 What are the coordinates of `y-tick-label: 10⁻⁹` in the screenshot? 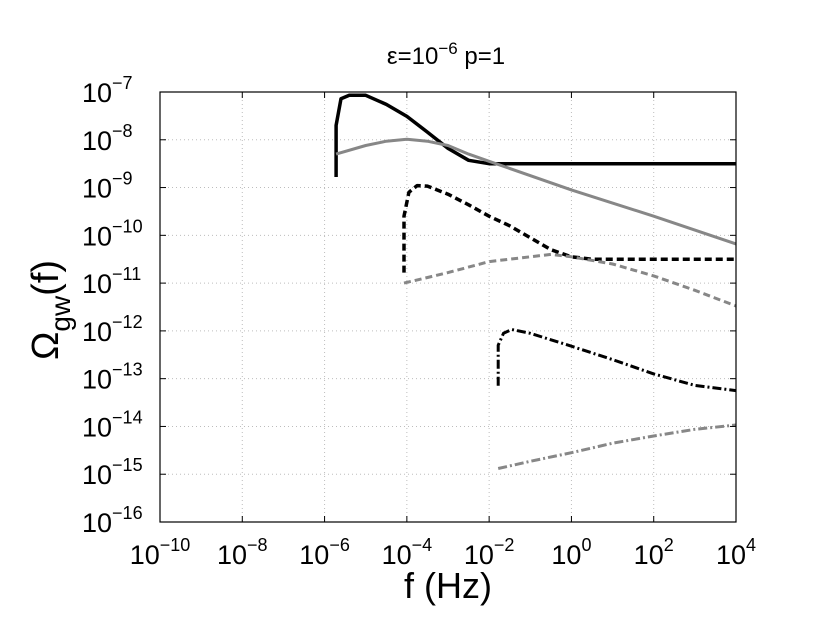 It's located at (107, 186).